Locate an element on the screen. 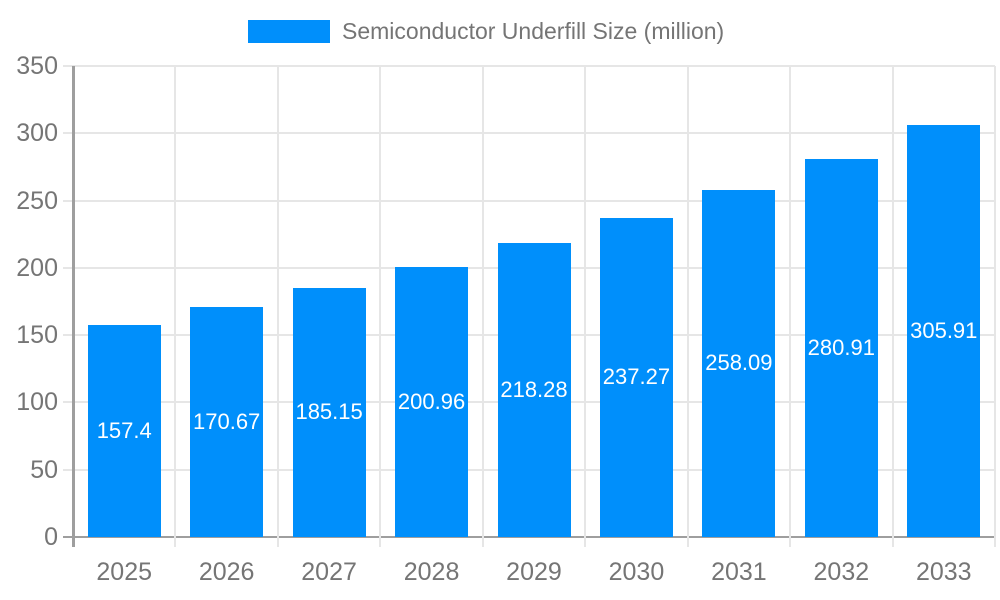  bar-value-label: 200.96 is located at coordinates (431, 401).